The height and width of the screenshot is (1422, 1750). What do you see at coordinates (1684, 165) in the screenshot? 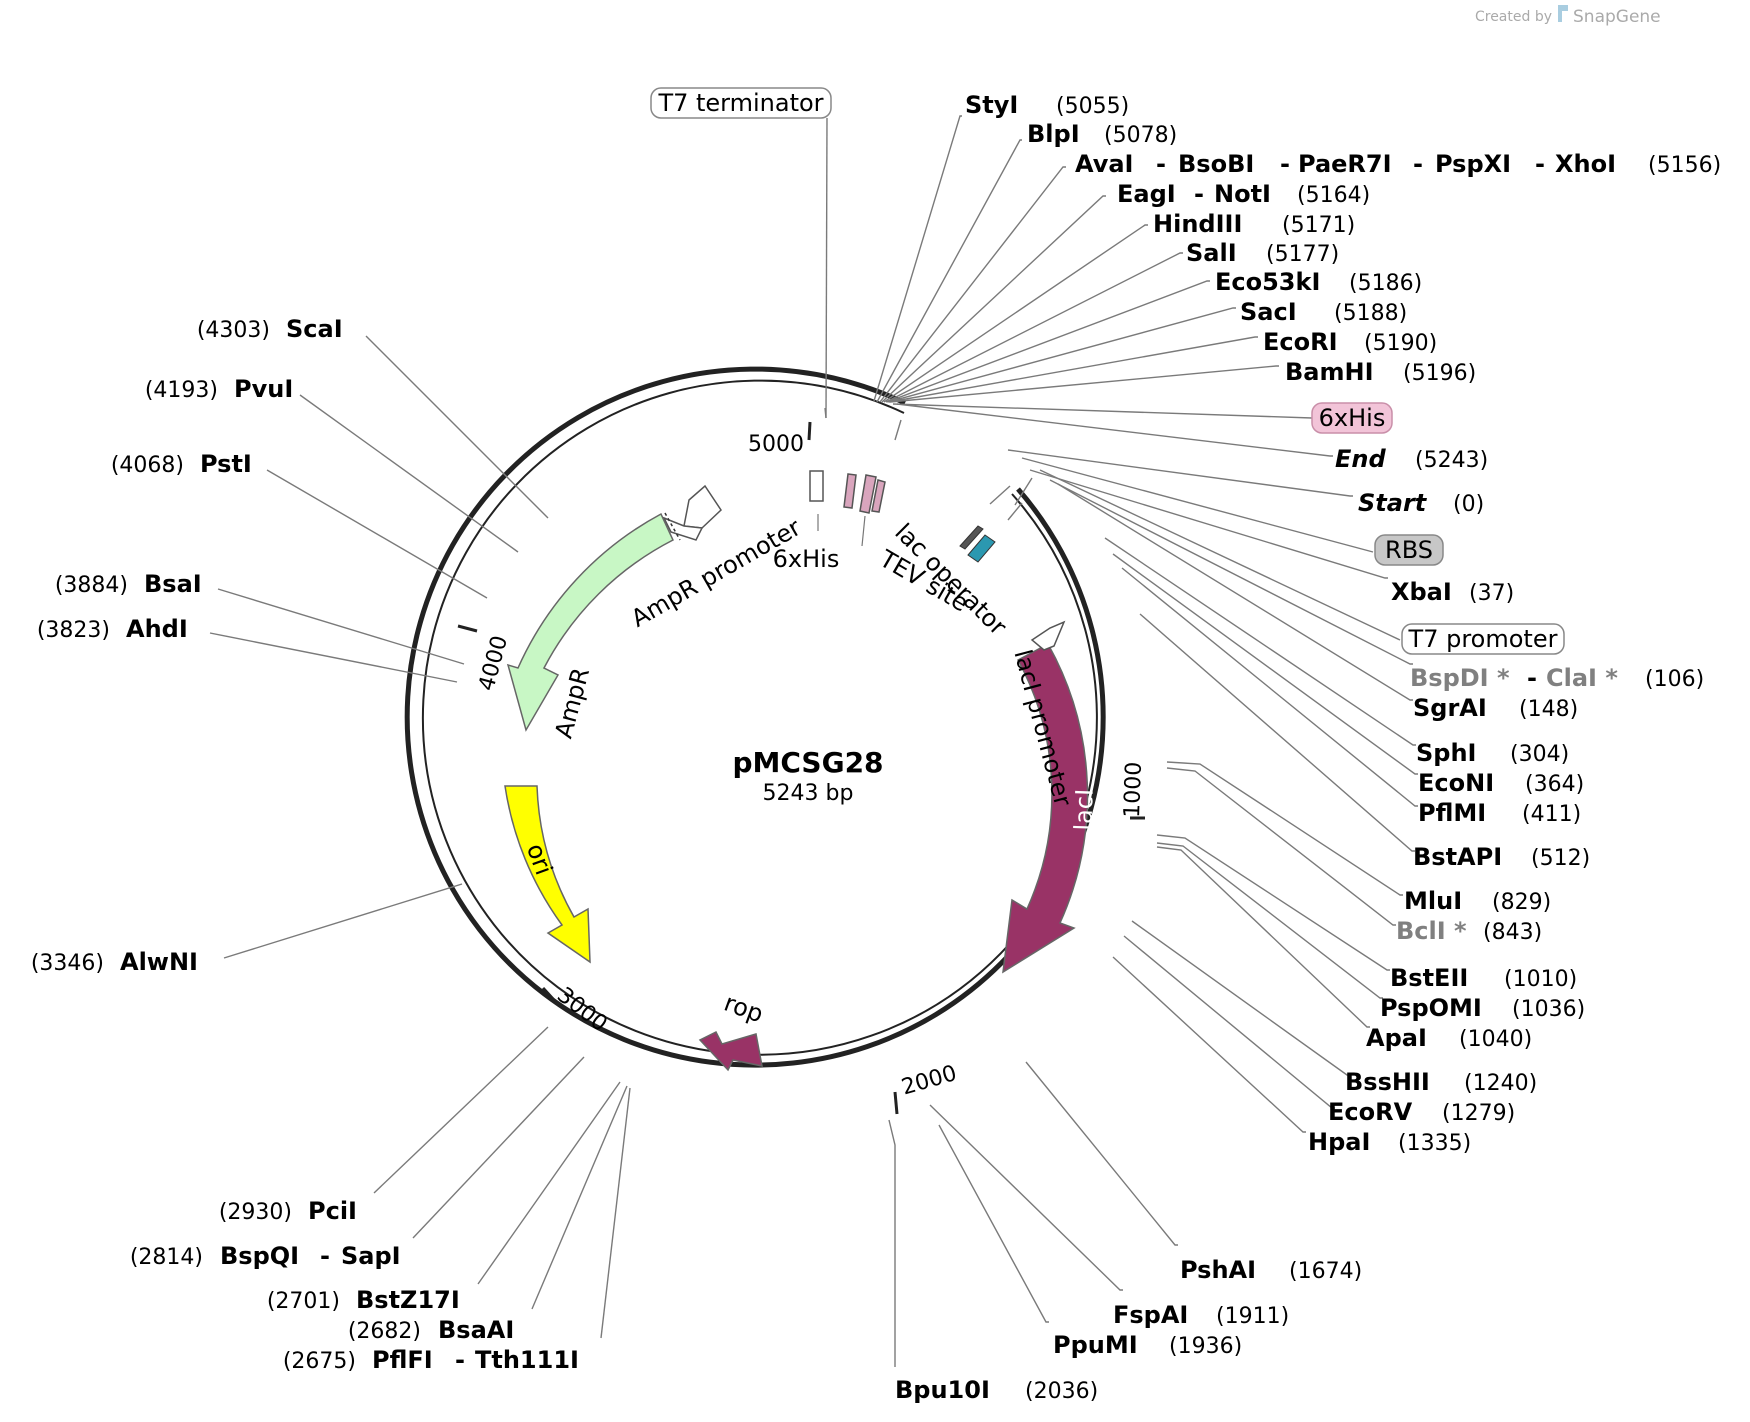
I see `site-position: (5156)` at bounding box center [1684, 165].